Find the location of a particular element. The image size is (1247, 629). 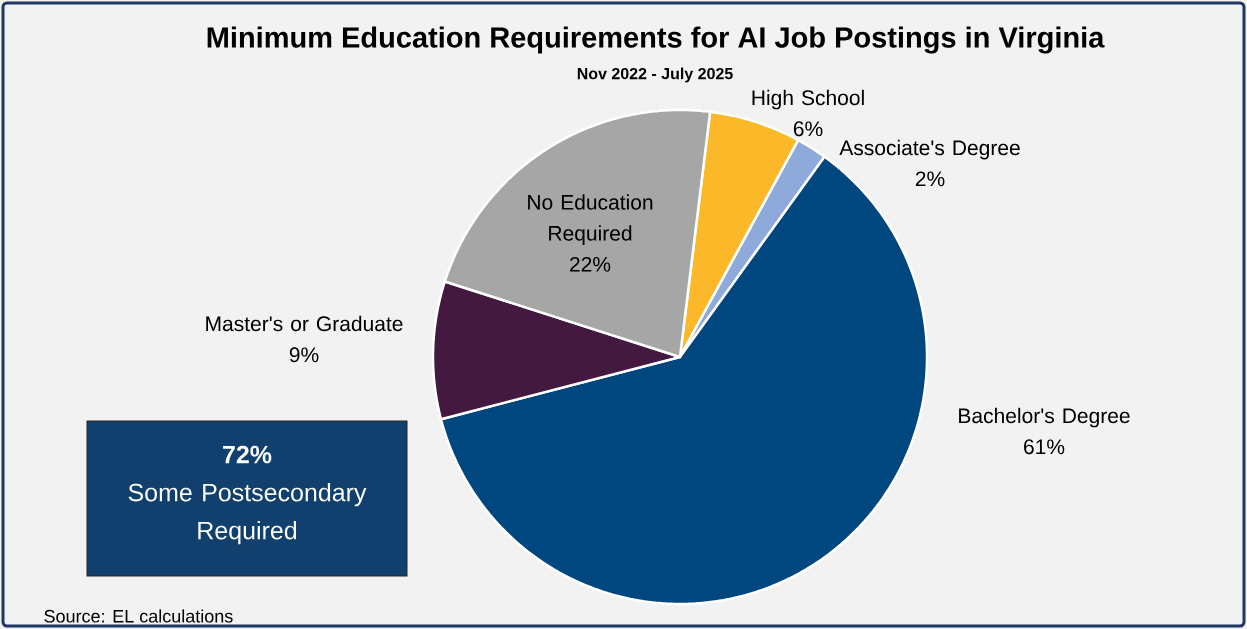

source-note: Source: EL calculations is located at coordinates (138, 616).